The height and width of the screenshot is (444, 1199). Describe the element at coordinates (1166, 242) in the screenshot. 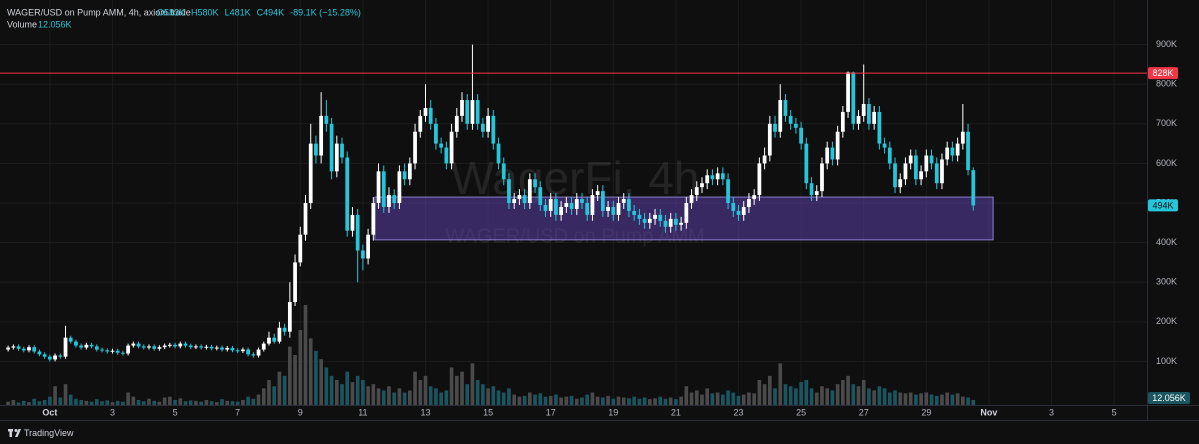

I see `y-tick-label: 400K` at that location.